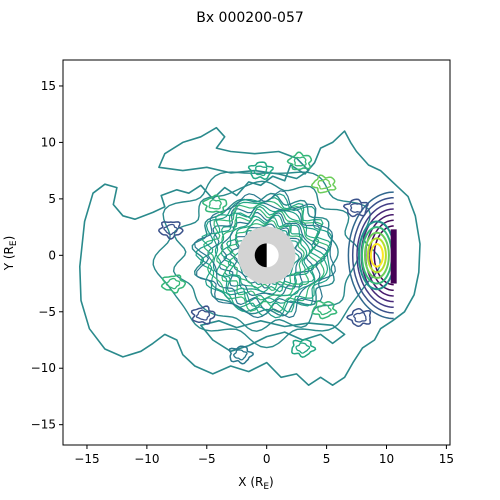 This screenshot has width=500, height=500. What do you see at coordinates (48, 142) in the screenshot?
I see `y-tick-label: 10` at bounding box center [48, 142].